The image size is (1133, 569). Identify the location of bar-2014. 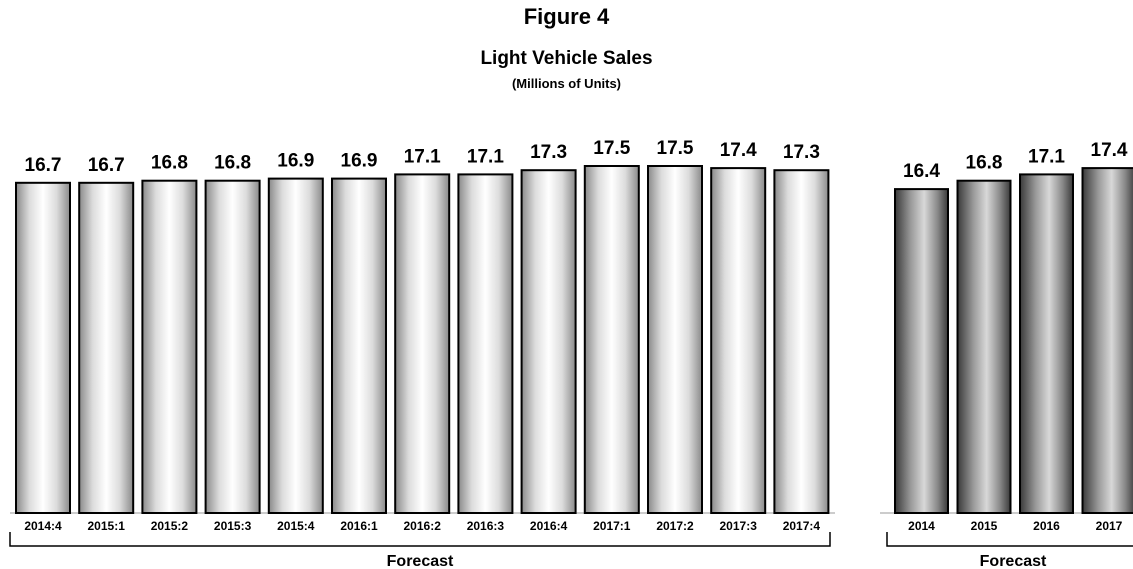
(921, 351).